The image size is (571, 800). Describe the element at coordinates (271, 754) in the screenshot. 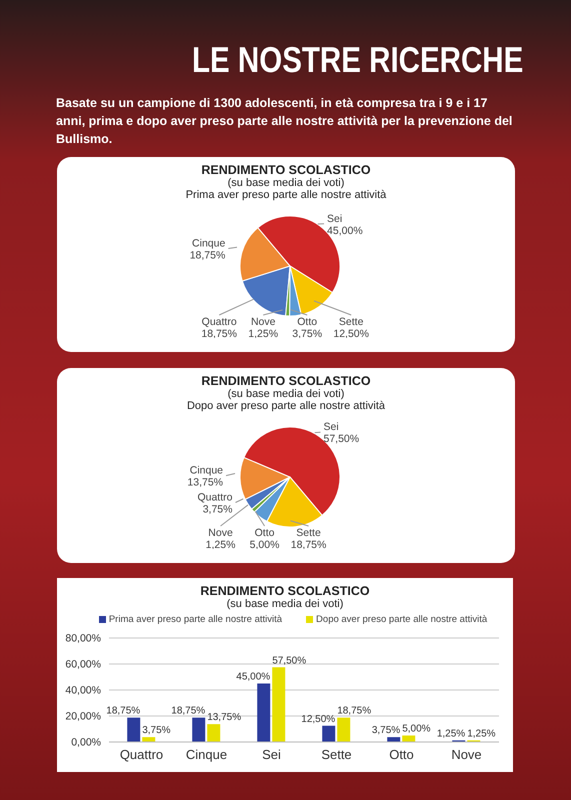

I see `x-tick-label: Sei` at that location.